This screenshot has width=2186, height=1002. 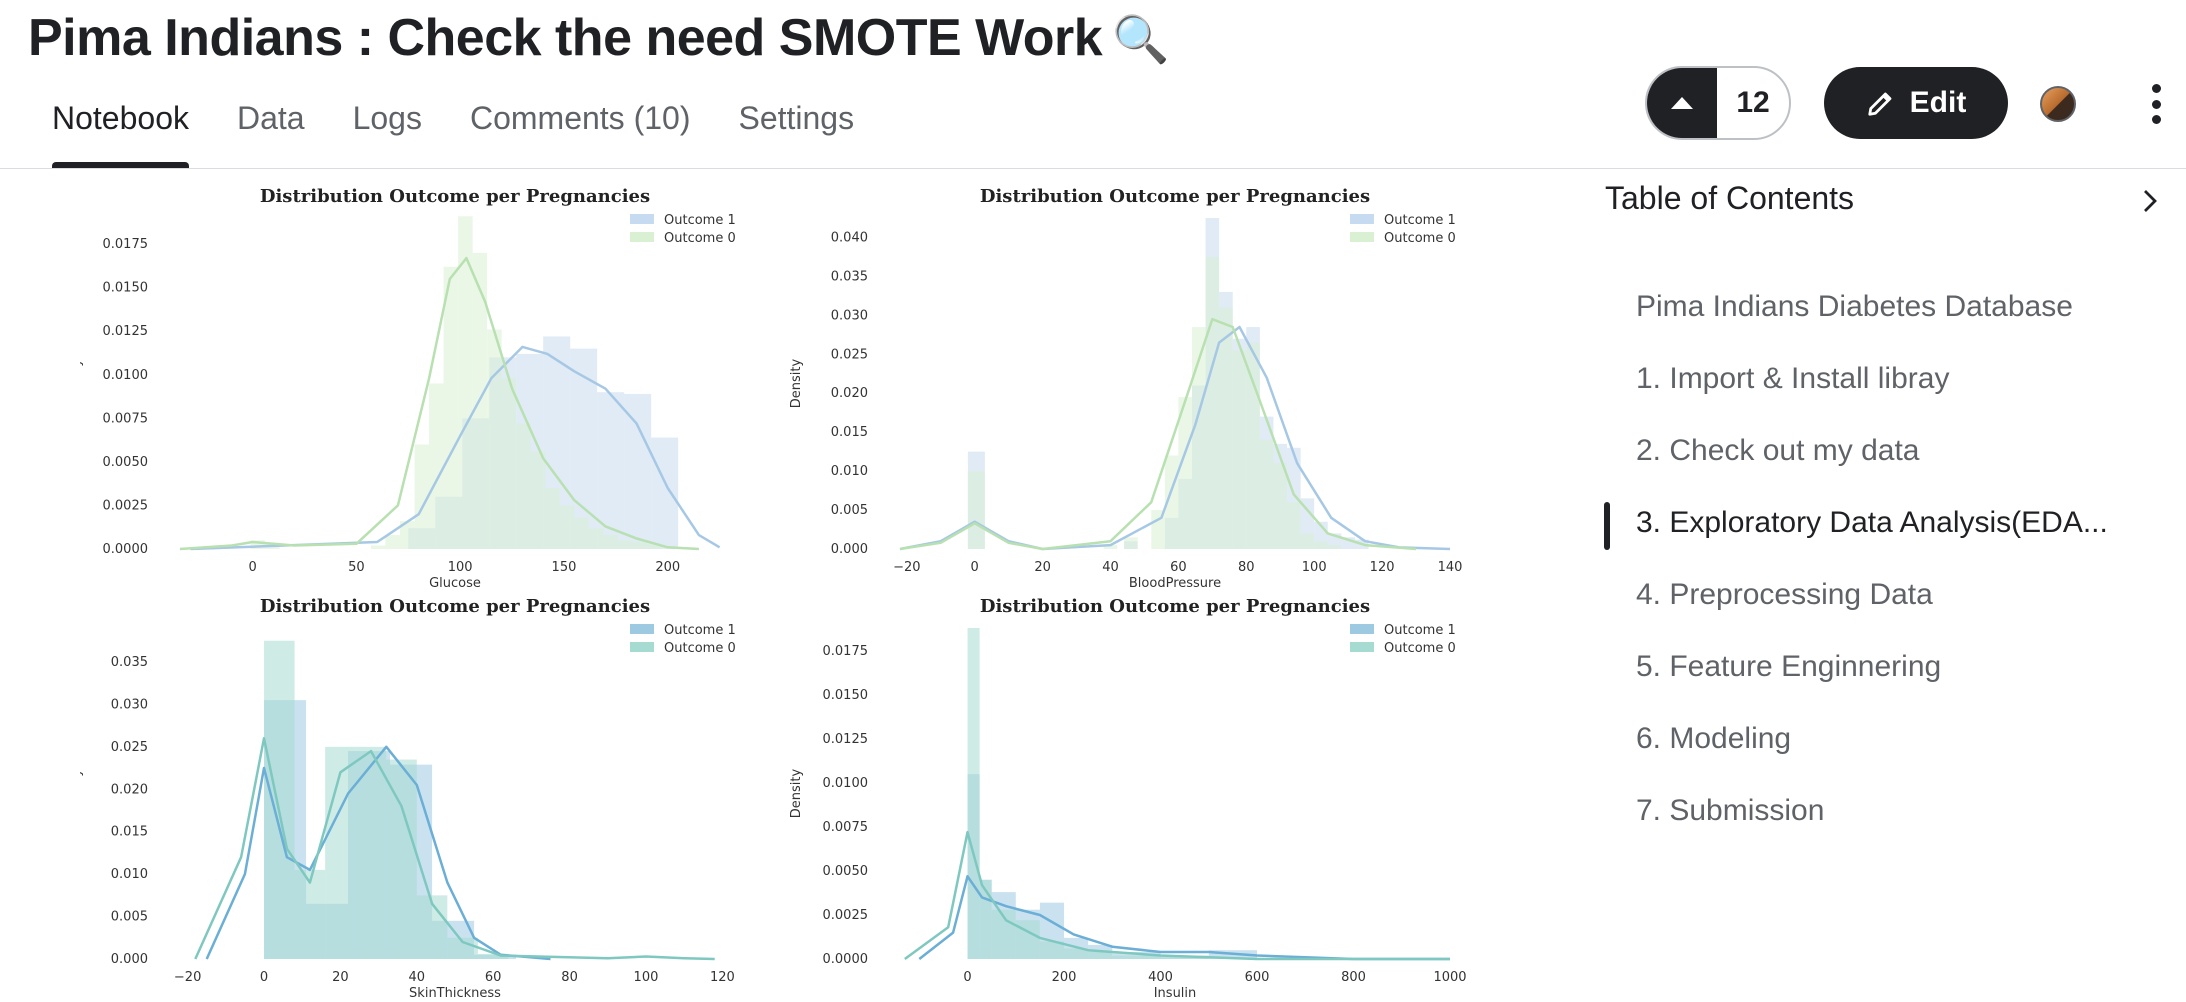 I want to click on toc-item: 1. Import & Install libray, so click(x=1793, y=378).